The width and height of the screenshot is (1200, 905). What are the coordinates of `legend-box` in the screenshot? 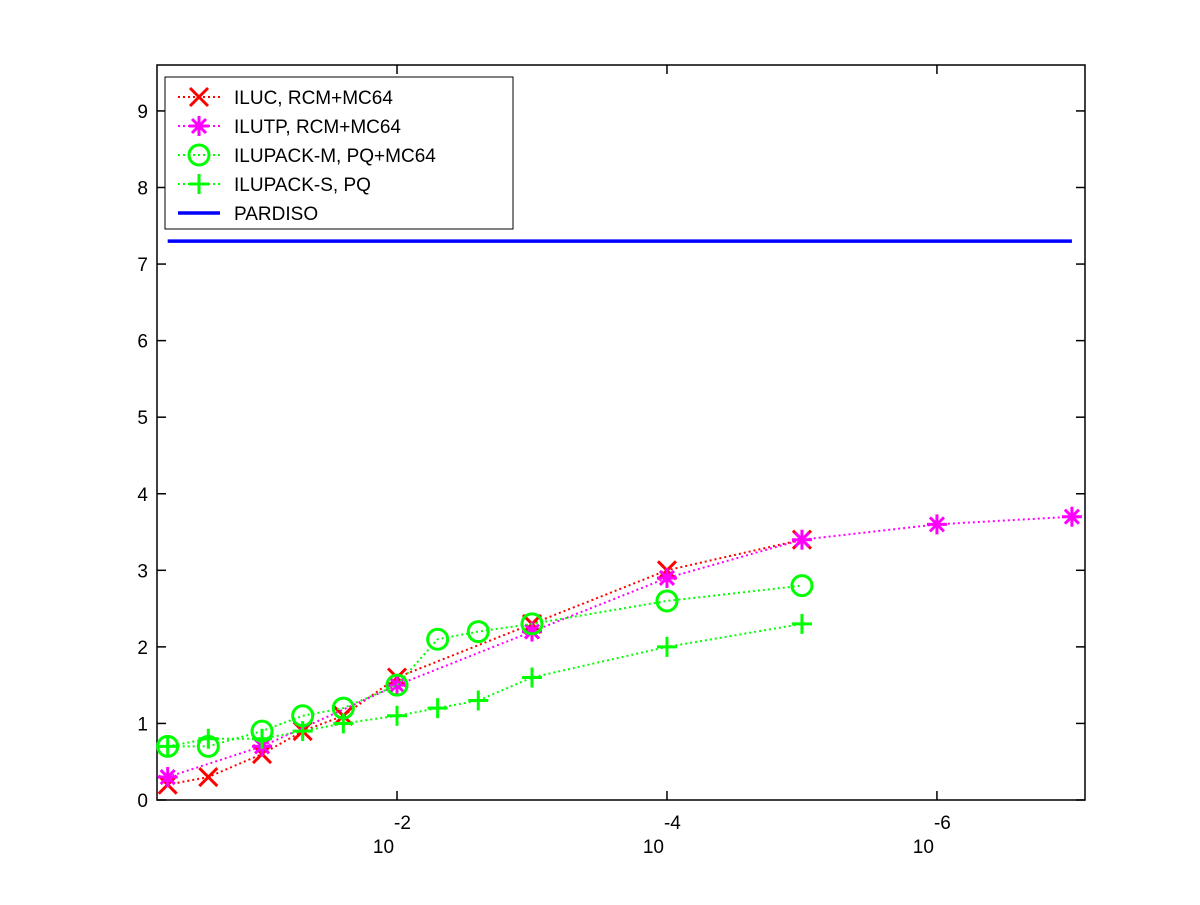 It's located at (339, 153).